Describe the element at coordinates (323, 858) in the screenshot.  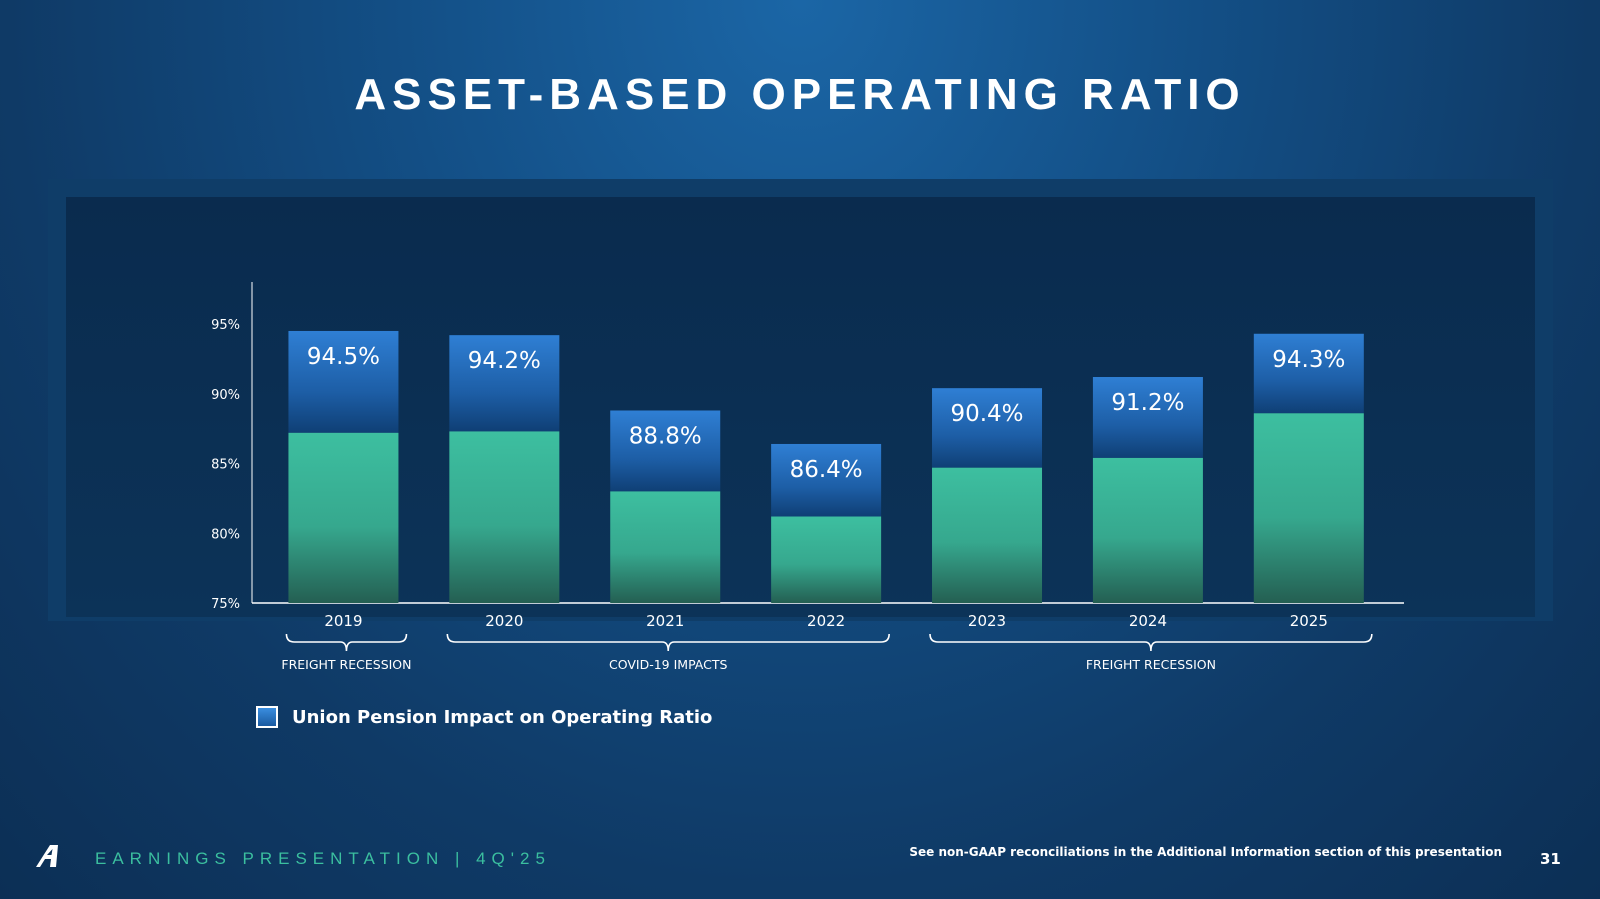
I see `footer-presentation-label: EARNINGS PRESENTATION | 4Q'25` at that location.